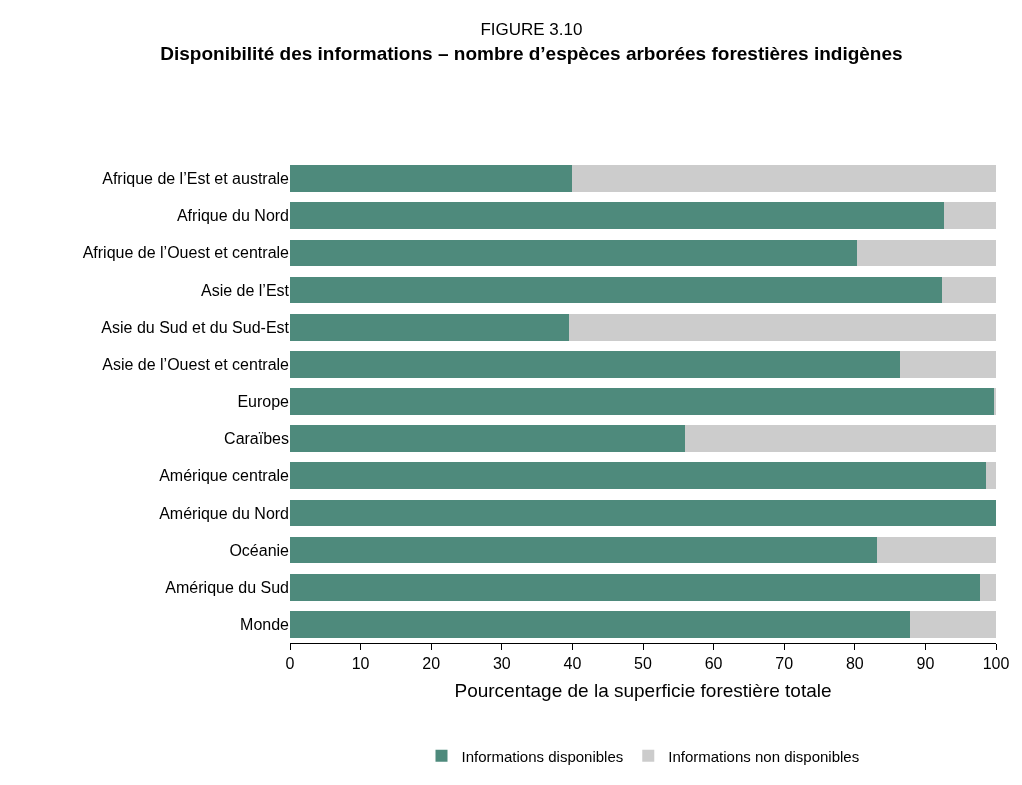 The image size is (1022, 785). Describe the element at coordinates (713, 664) in the screenshot. I see `x-tick-label: 60` at that location.